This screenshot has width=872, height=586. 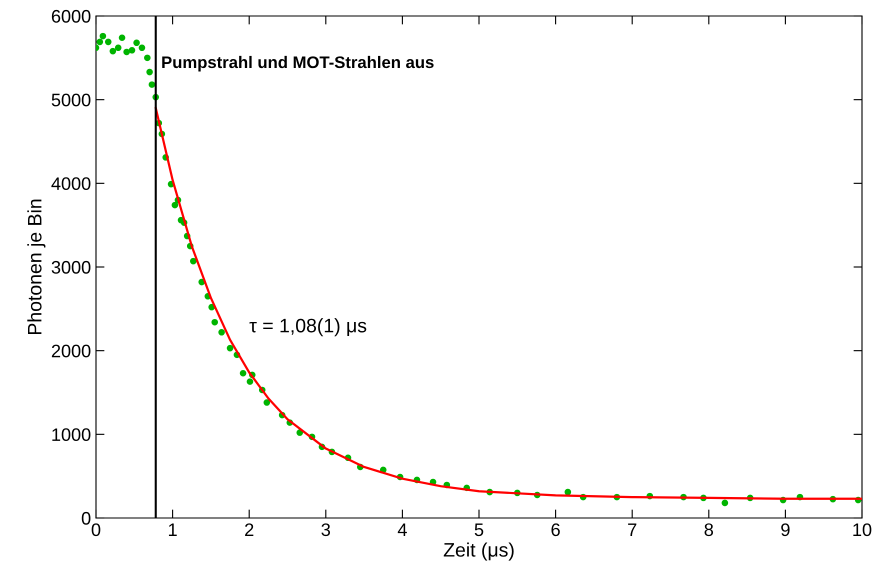 I want to click on x-tick-label: 3, so click(x=325, y=529).